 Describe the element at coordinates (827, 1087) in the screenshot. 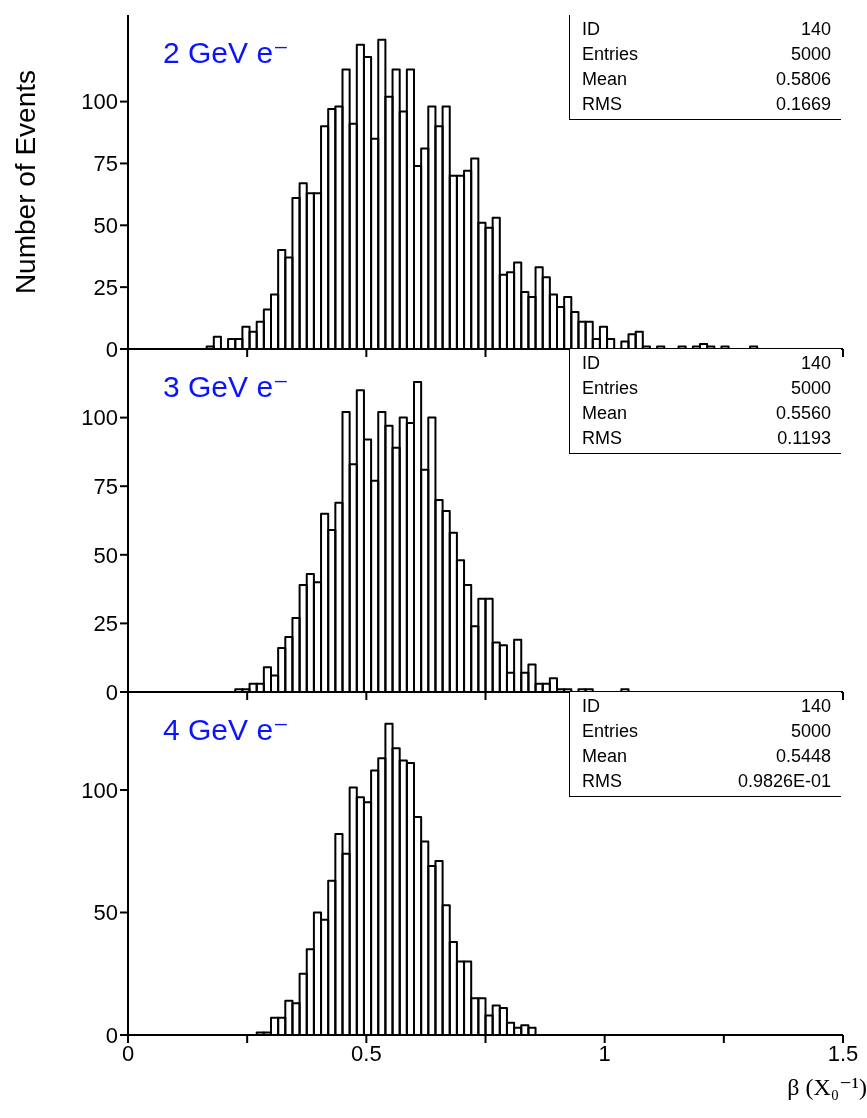

I see `x-axis-title: β (X₀⁻¹)` at that location.